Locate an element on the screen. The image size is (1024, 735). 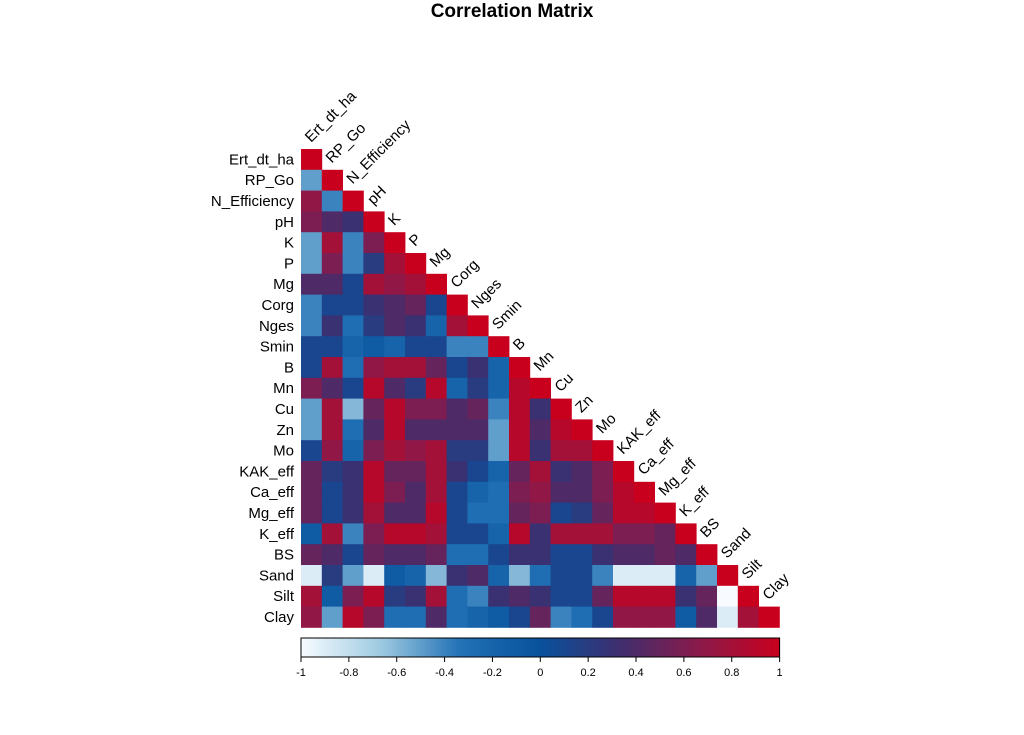
row-label-Silt: Silt is located at coordinates (284, 596).